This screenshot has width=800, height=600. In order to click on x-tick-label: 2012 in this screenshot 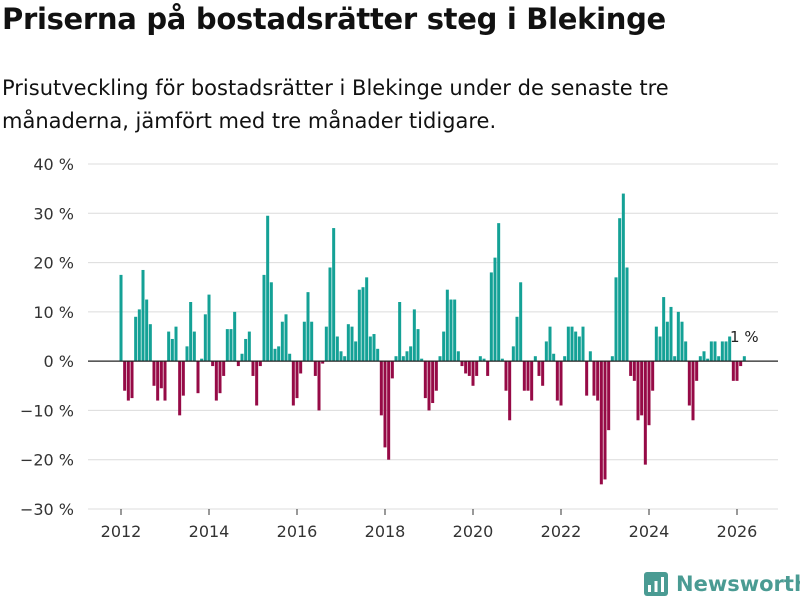, I will do `click(121, 531)`.